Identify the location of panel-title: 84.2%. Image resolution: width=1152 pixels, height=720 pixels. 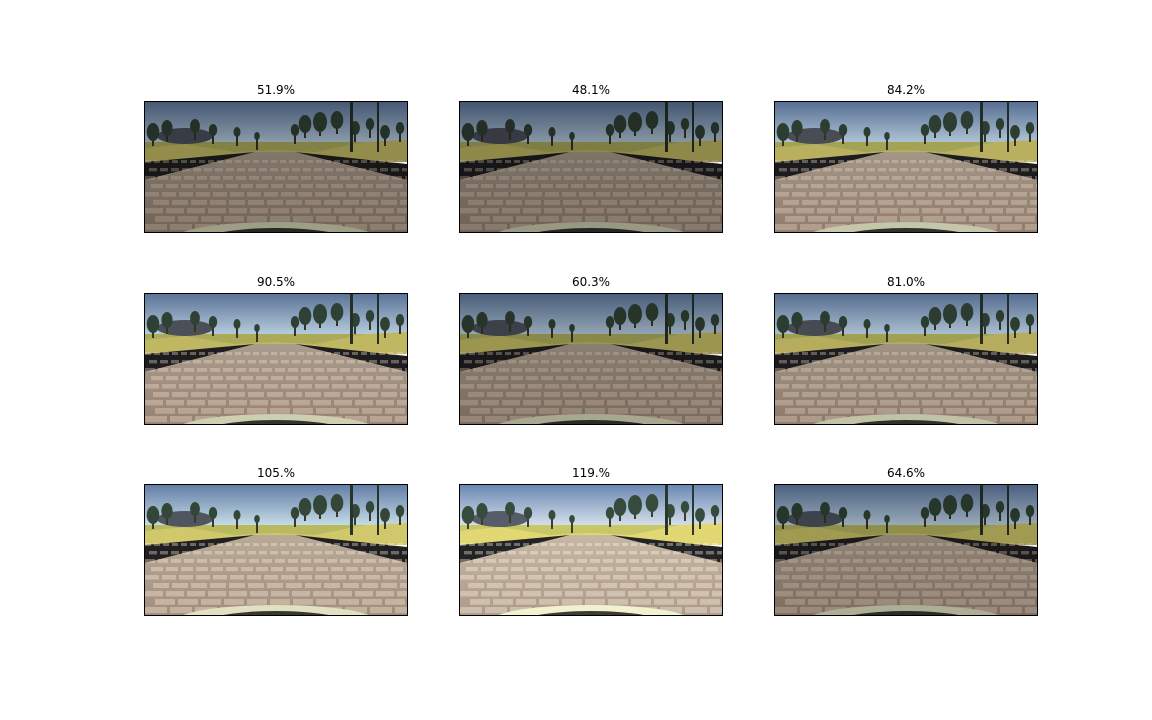
(906, 90).